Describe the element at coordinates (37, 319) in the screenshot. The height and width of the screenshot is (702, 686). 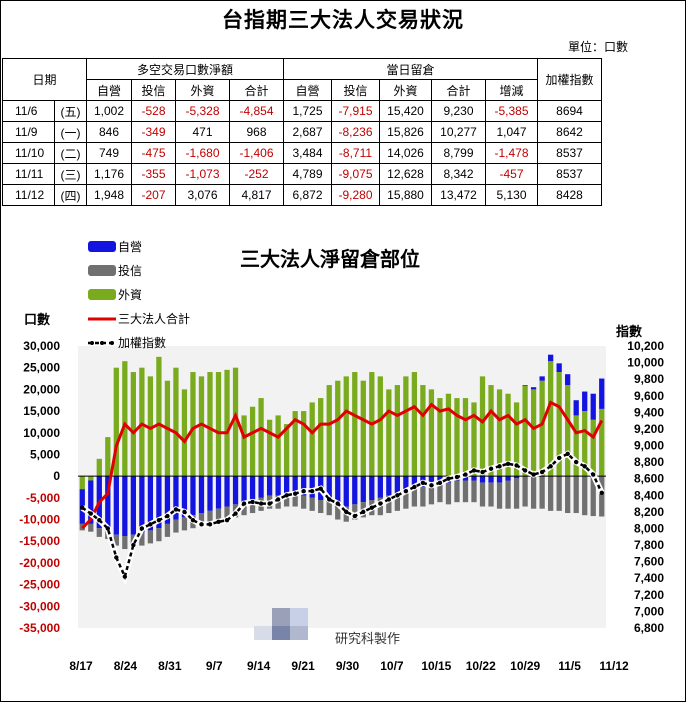
I see `y-axis-label: 口數` at that location.